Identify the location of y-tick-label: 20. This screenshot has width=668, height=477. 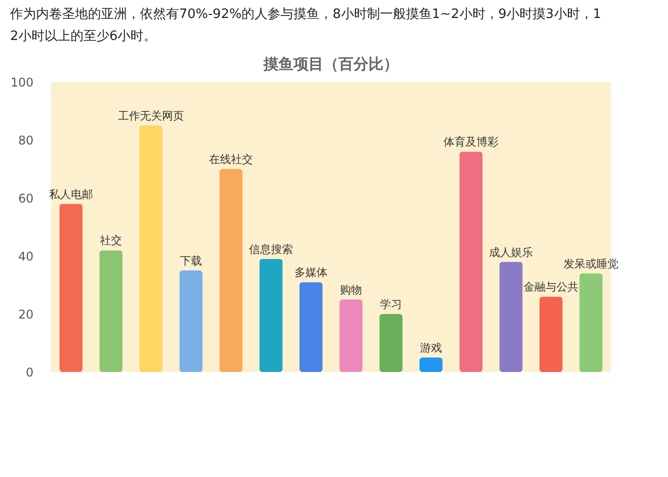
(26, 315).